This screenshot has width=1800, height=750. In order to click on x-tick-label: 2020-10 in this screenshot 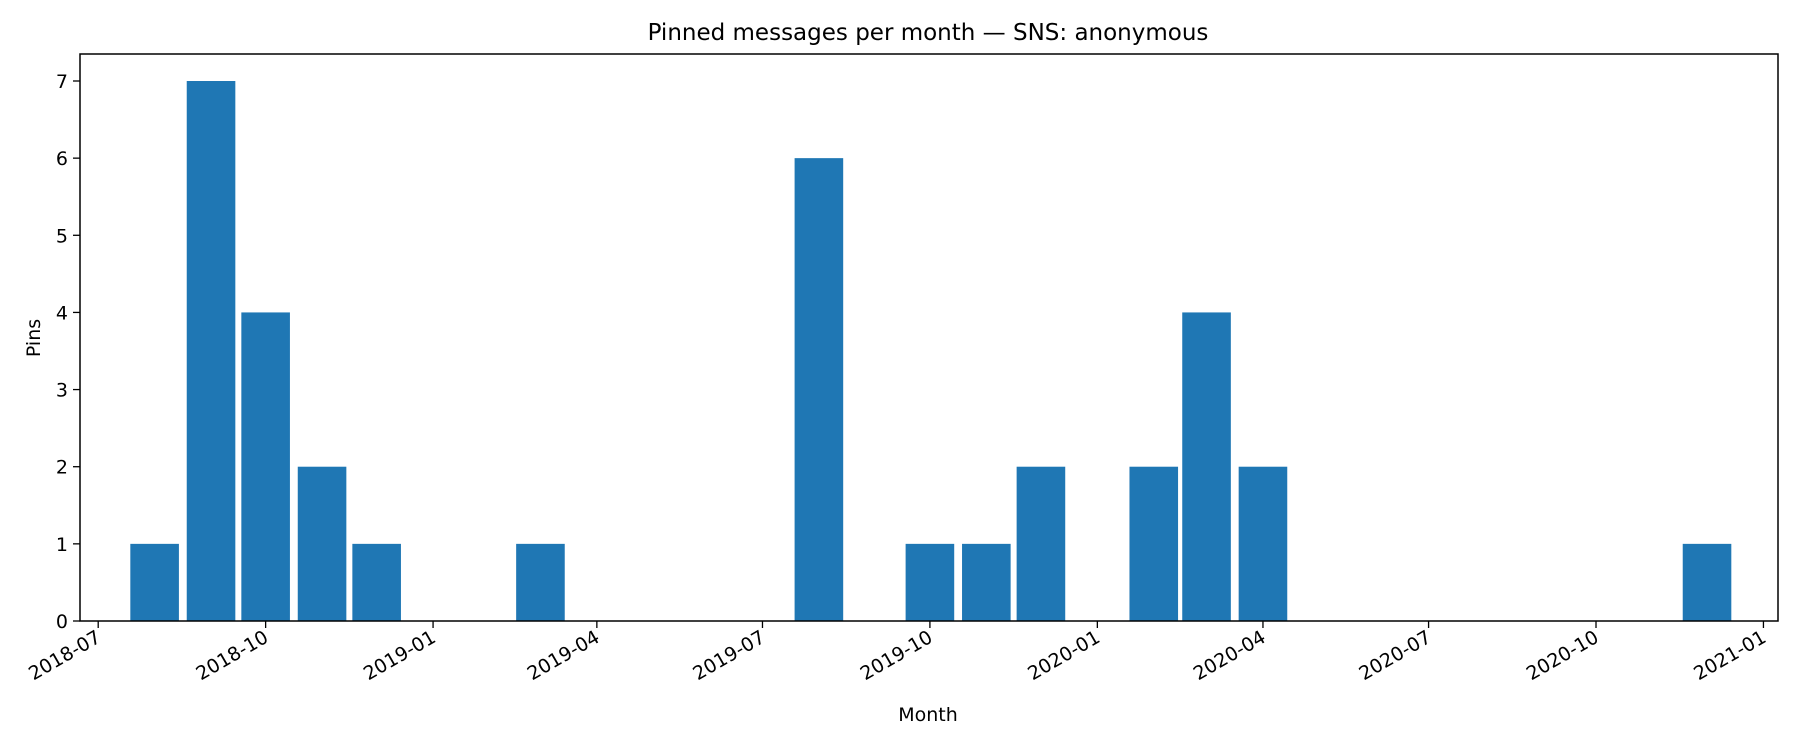, I will do `click(1563, 655)`.